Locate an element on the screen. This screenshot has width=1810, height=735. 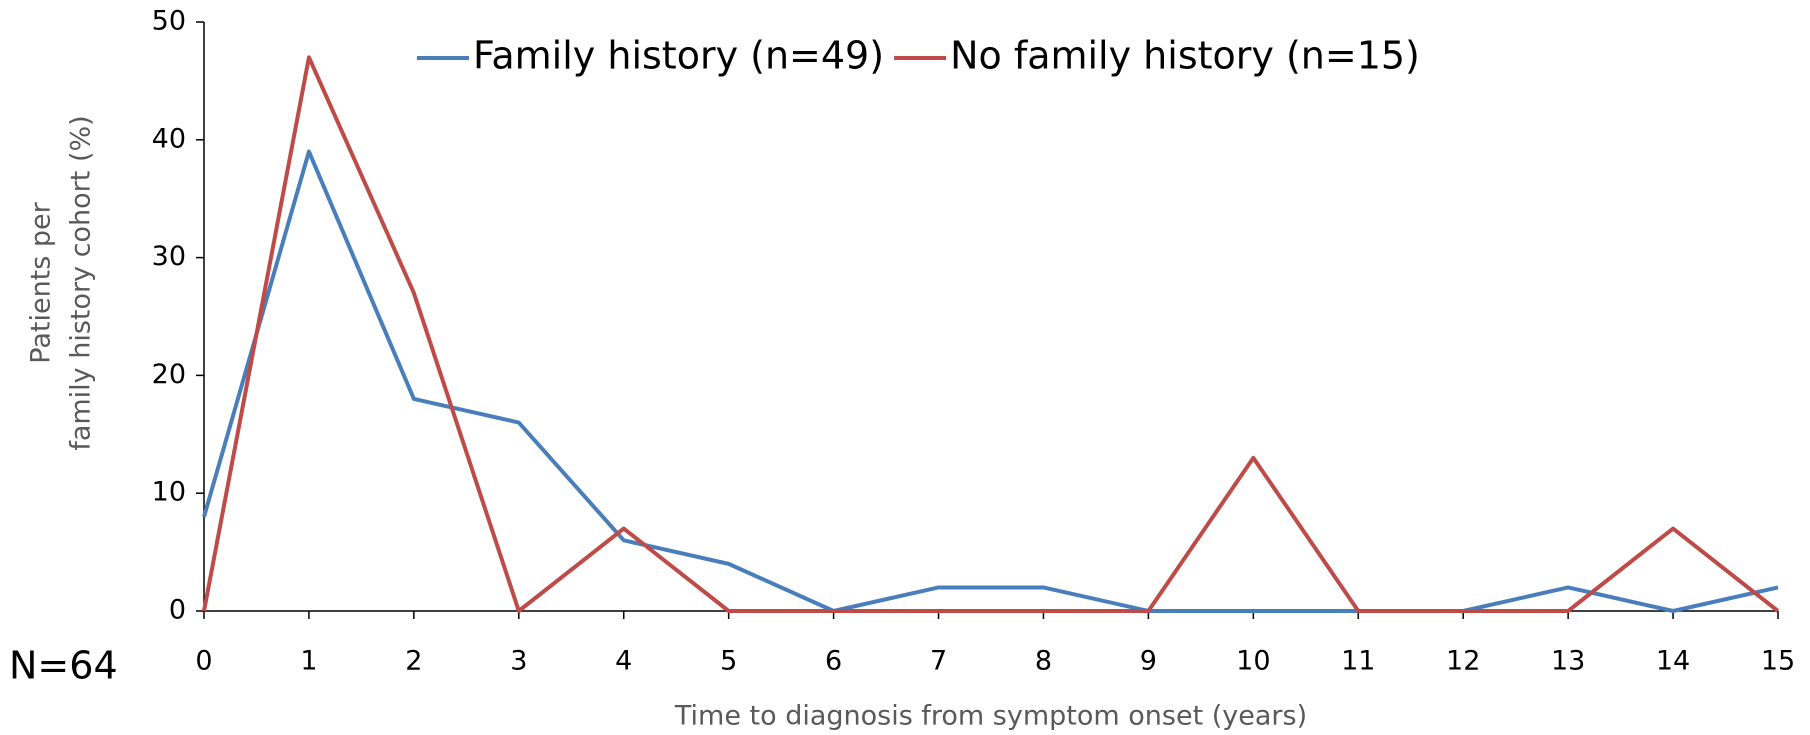
x-tick-label: 4 is located at coordinates (623, 661).